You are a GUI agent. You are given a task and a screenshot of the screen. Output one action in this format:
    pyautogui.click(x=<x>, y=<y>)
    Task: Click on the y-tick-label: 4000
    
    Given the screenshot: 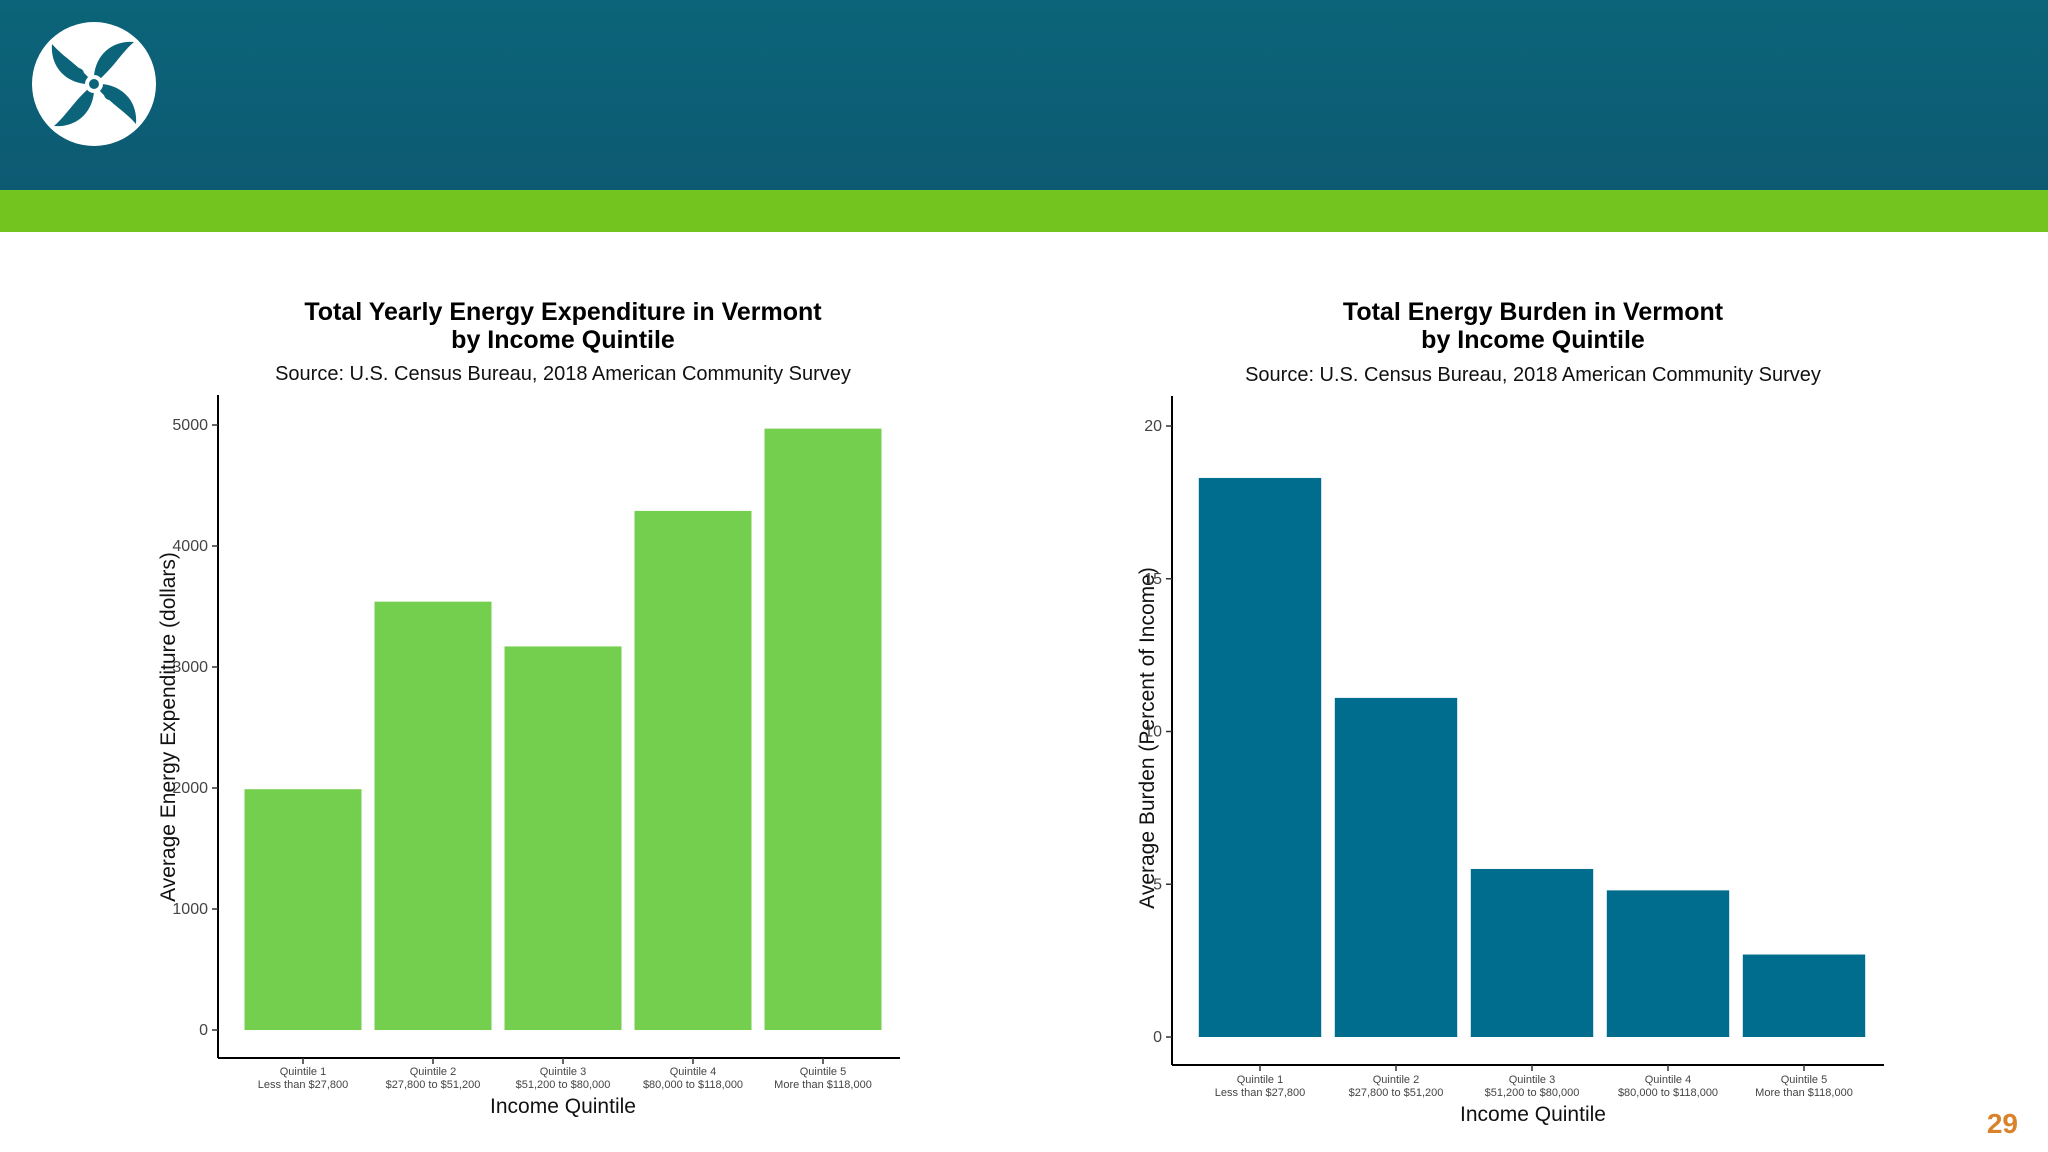 What is the action you would take?
    pyautogui.click(x=190, y=546)
    